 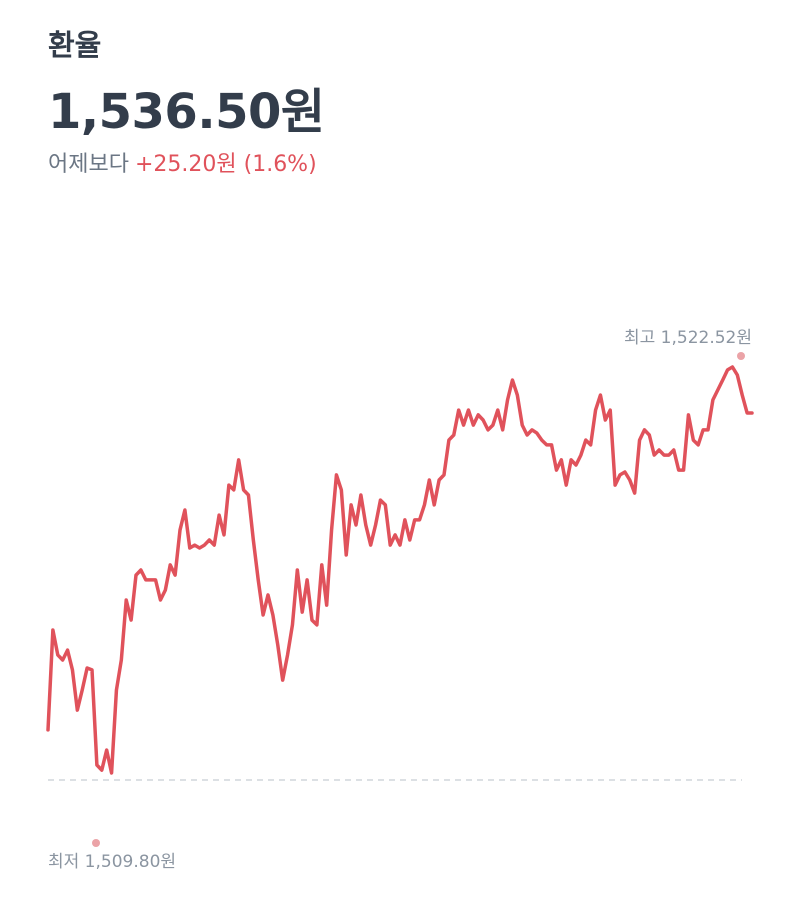 What do you see at coordinates (688, 338) in the screenshot?
I see `high-label: 최고 1,522.52원` at bounding box center [688, 338].